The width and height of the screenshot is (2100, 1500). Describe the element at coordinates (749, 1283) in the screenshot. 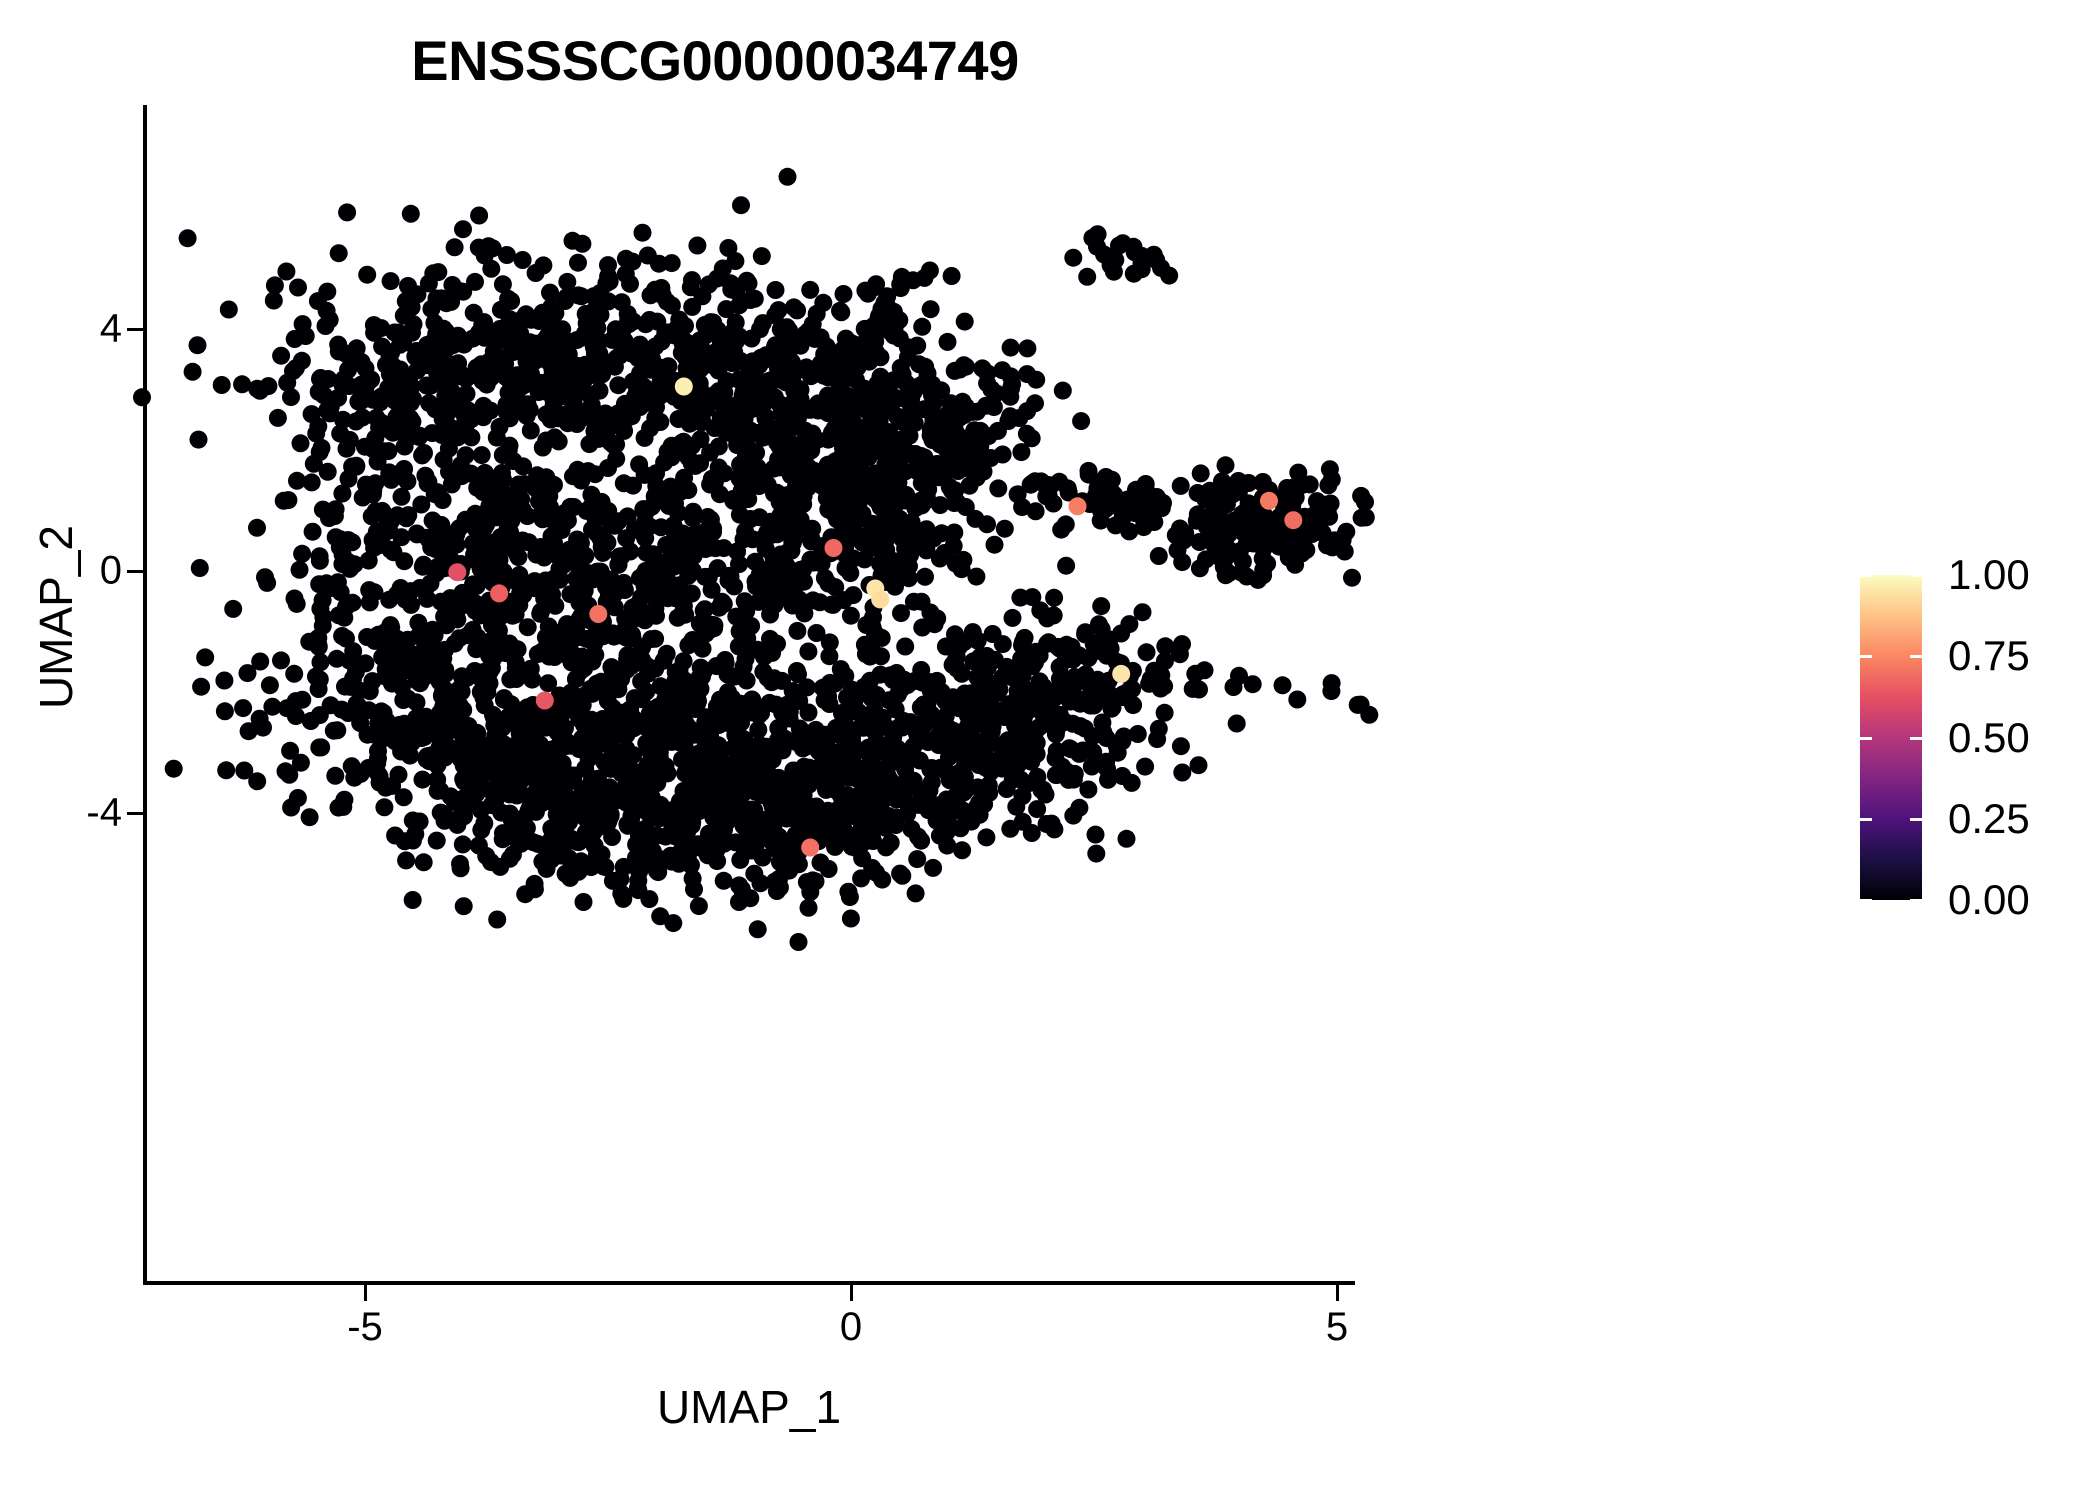

I see `x-axis-line` at that location.